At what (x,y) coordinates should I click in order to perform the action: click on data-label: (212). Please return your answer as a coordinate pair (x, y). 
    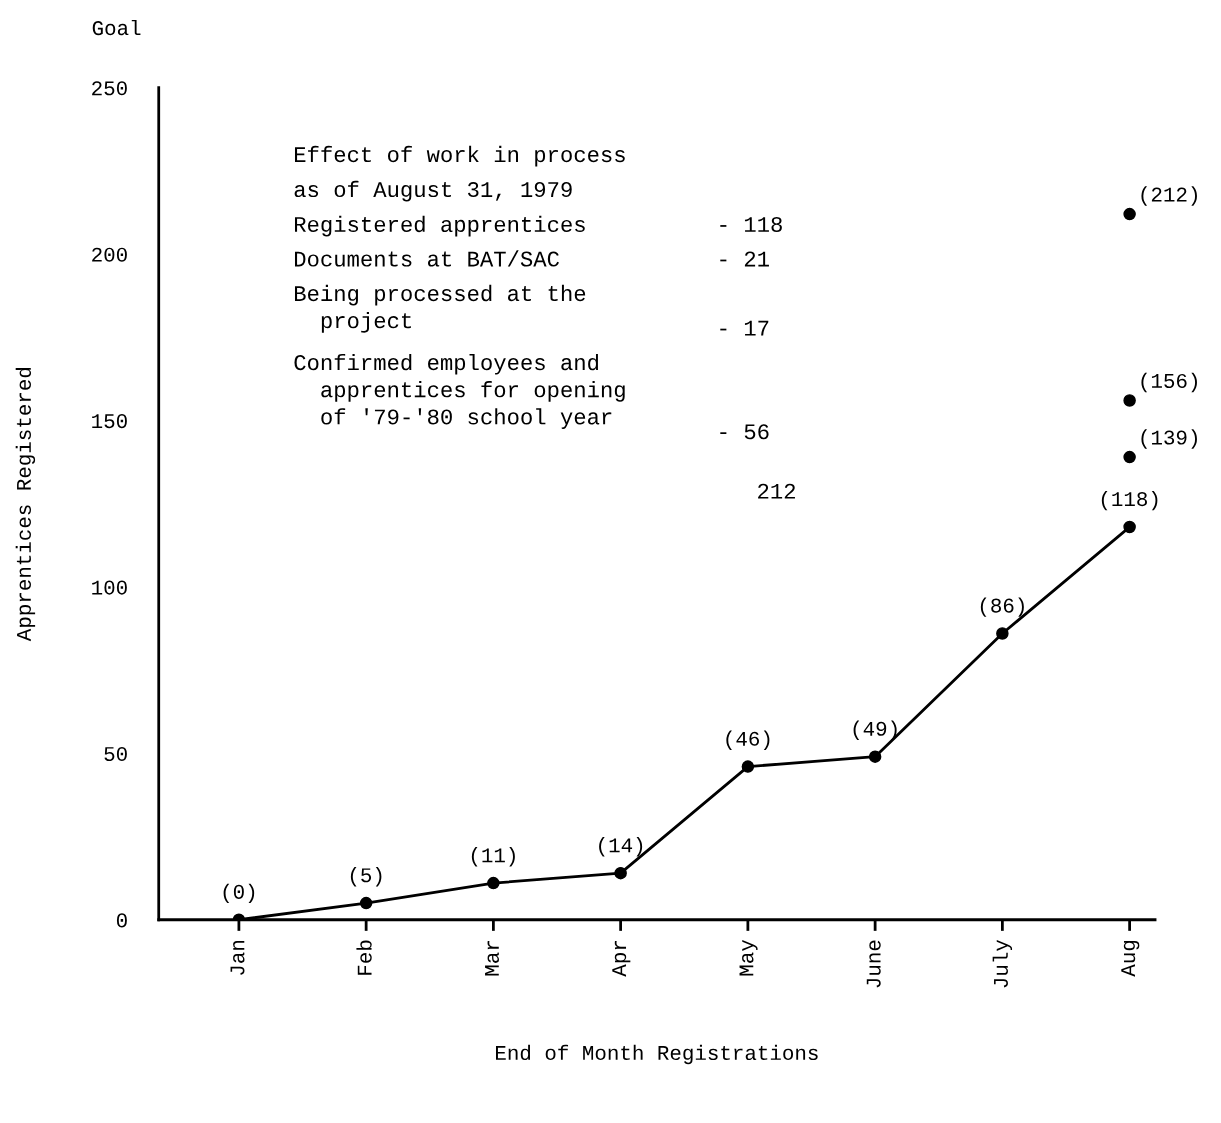
    Looking at the image, I should click on (1169, 196).